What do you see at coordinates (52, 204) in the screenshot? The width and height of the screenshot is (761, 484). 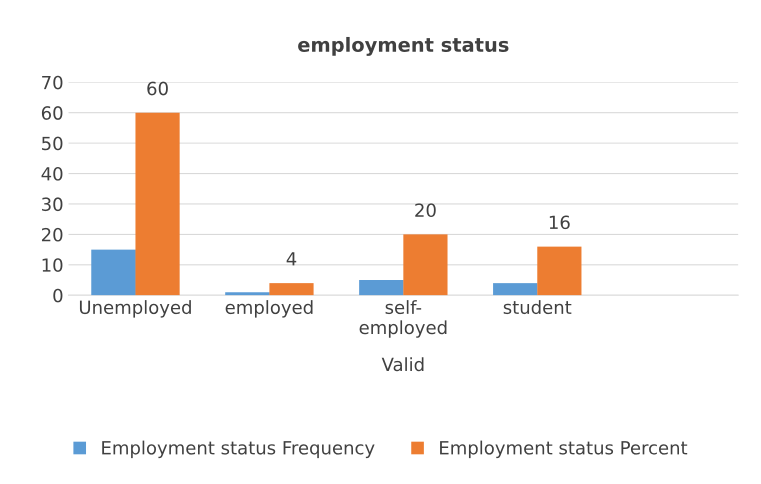 I see `y-tick-label: 30` at bounding box center [52, 204].